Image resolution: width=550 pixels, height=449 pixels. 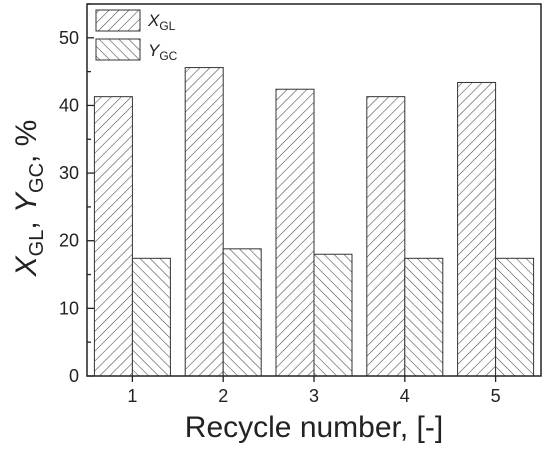 I want to click on y-title-x-sub: GL, so click(x=37, y=243).